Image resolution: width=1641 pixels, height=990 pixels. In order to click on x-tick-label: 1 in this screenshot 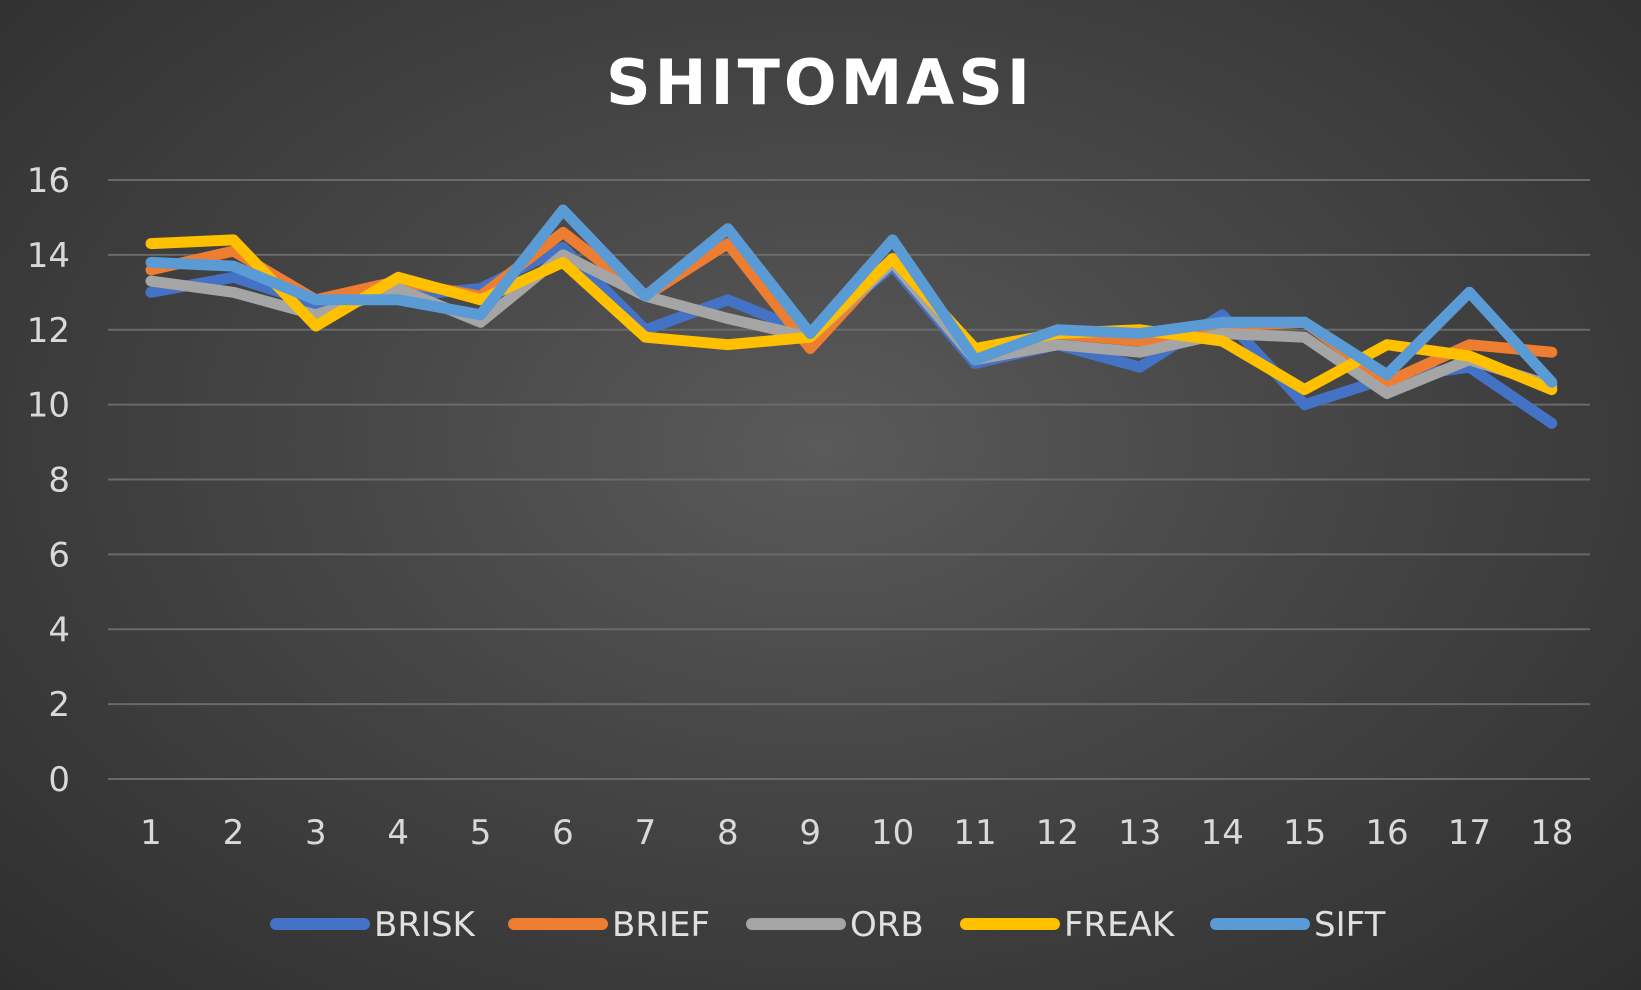, I will do `click(151, 833)`.